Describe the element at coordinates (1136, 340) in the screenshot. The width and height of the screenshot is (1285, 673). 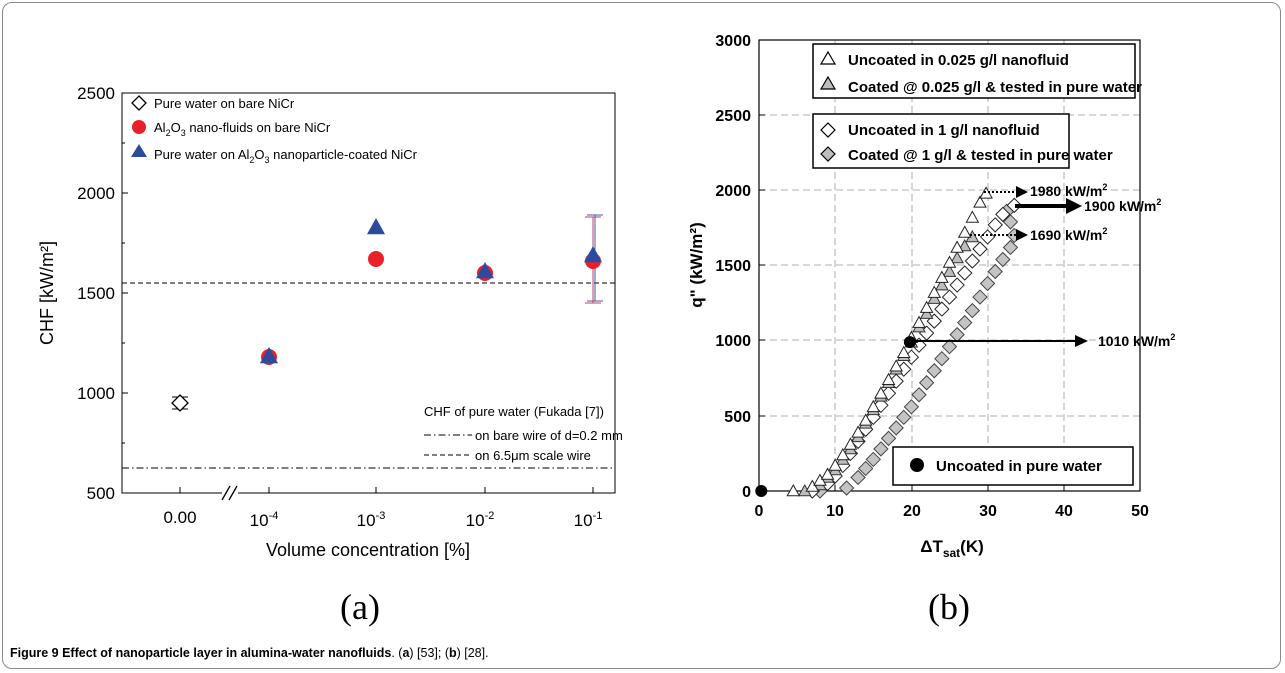
I see `annot-1010: 1010 kW/m2` at that location.